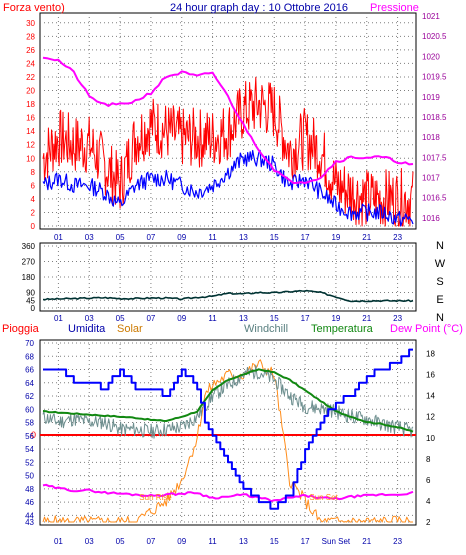  I want to click on direction-letter: W, so click(440, 264).